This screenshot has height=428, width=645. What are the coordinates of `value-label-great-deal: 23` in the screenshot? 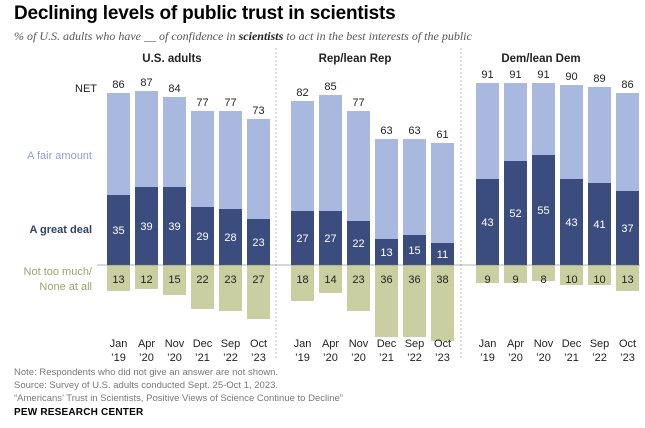 It's located at (258, 243).